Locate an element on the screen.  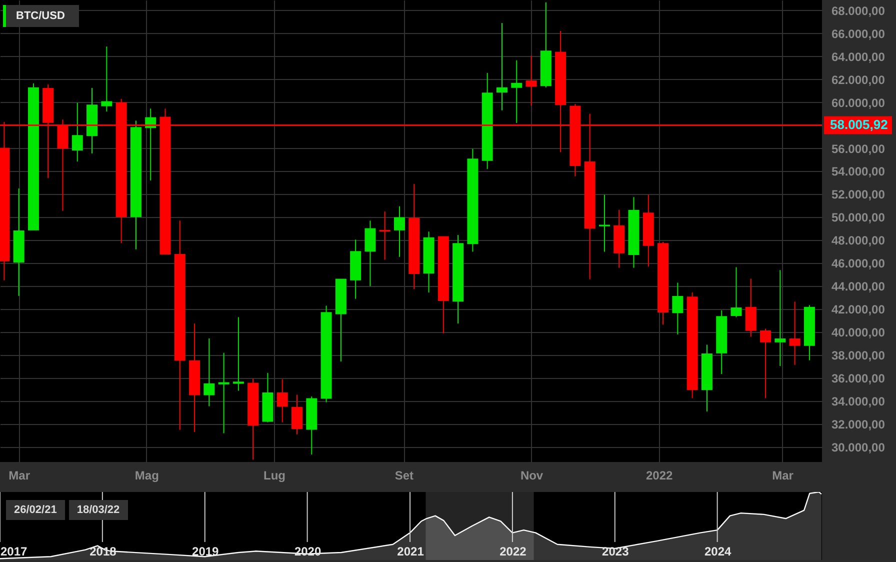
x-tick-label: Nov is located at coordinates (532, 475).